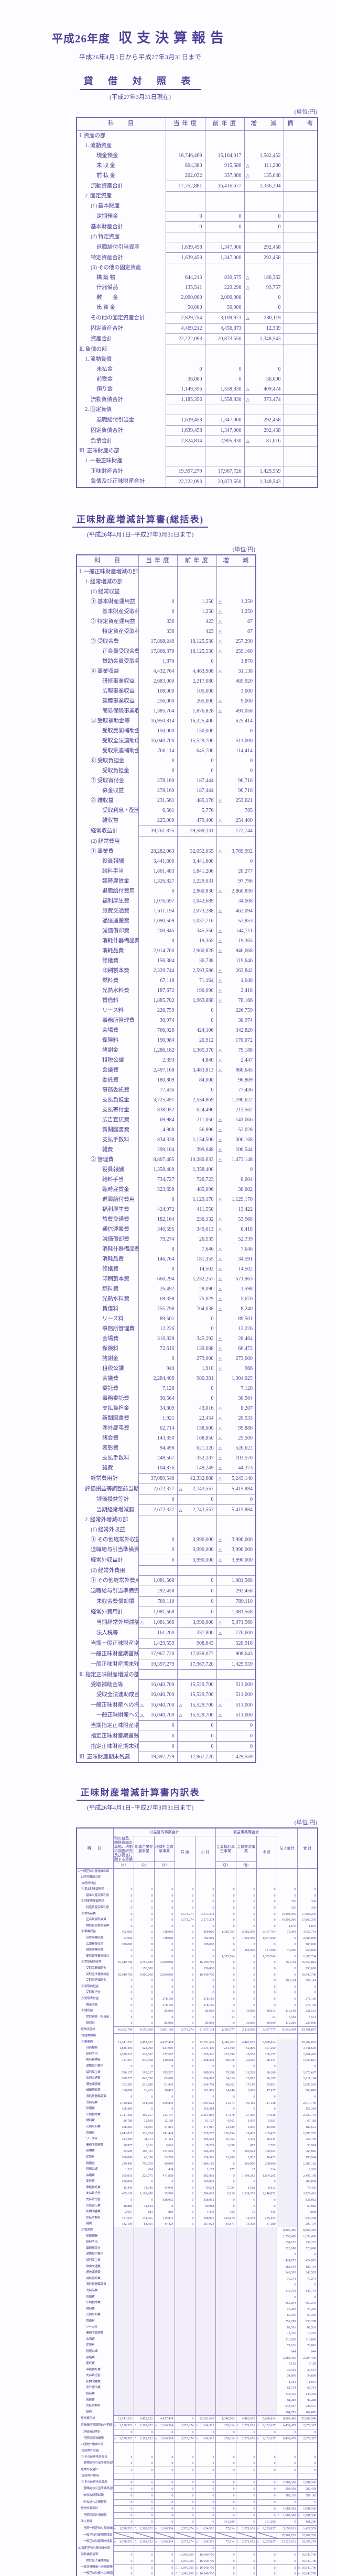 This screenshot has height=2576, width=337. I want to click on table-row: 事務所管理費 12,226 12,226, so click(197, 2333).